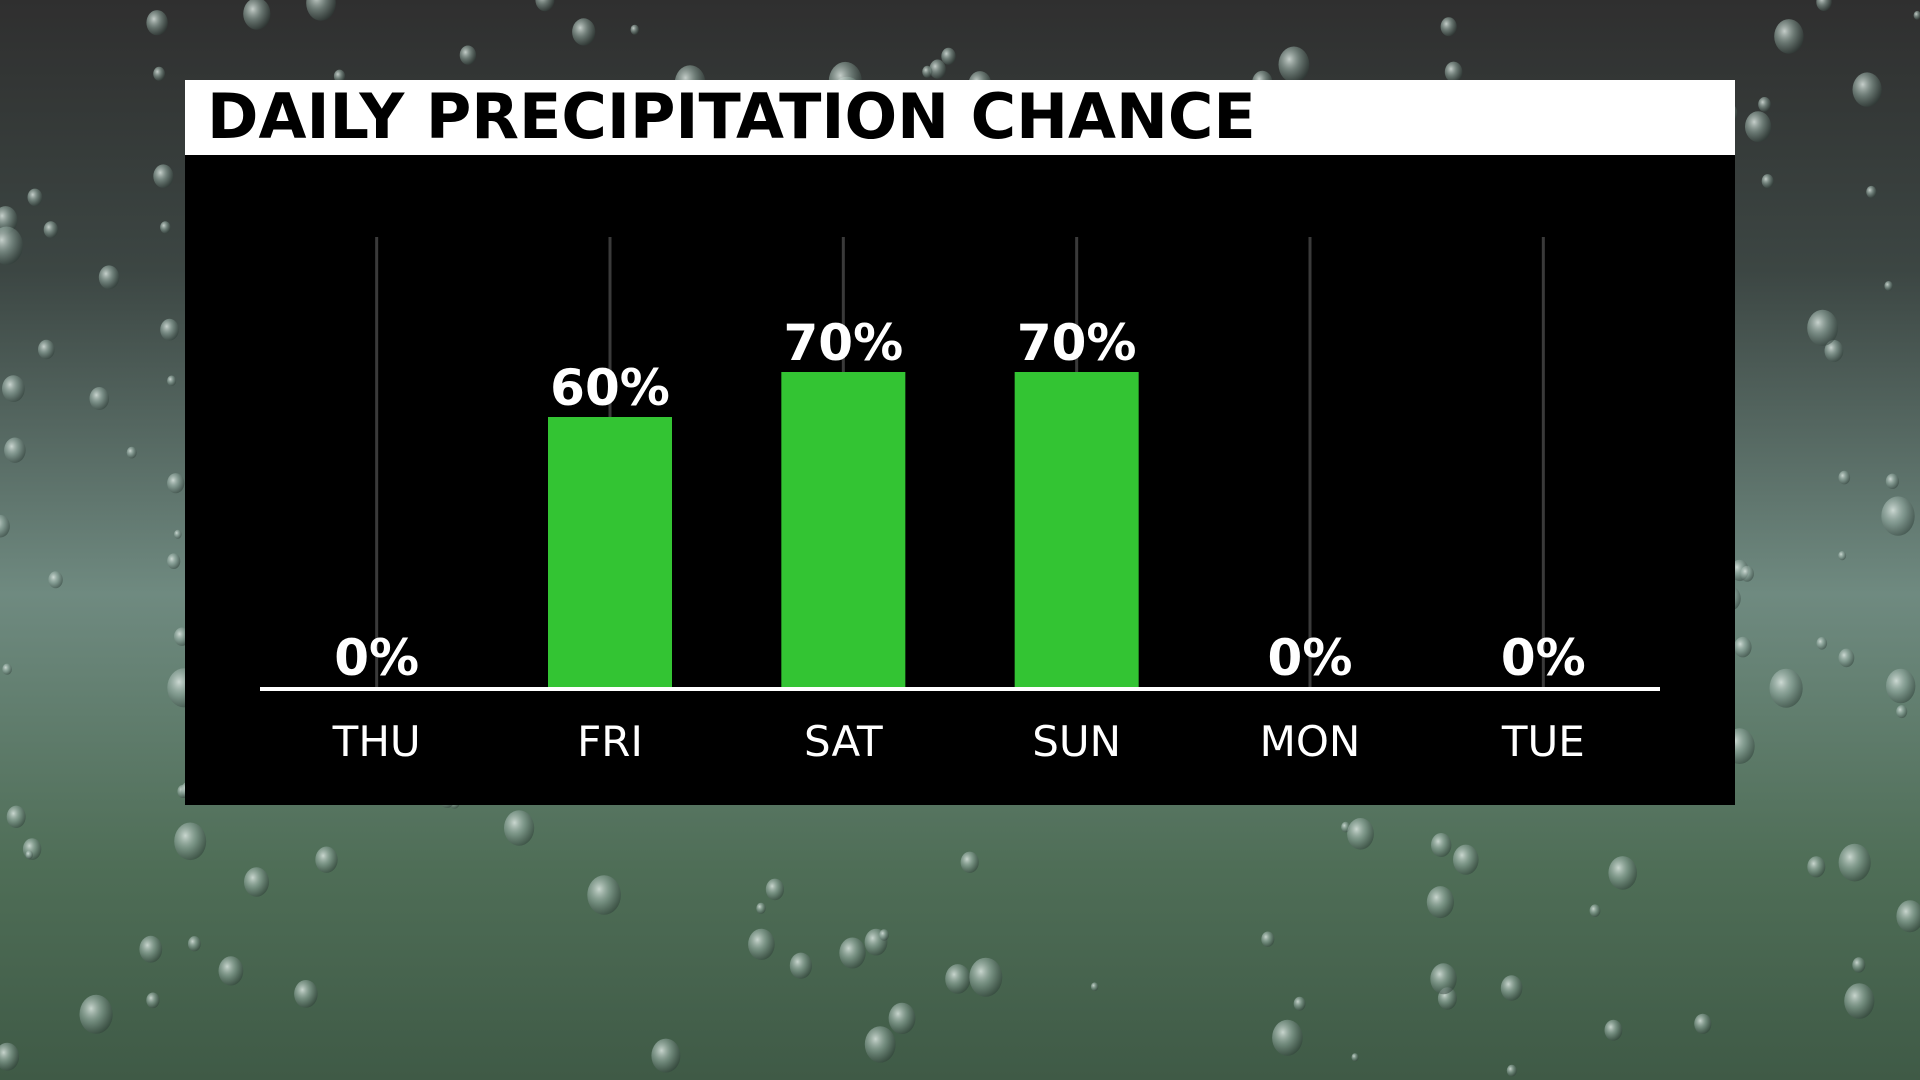  What do you see at coordinates (1543, 658) in the screenshot?
I see `value-label-tue: 0%` at bounding box center [1543, 658].